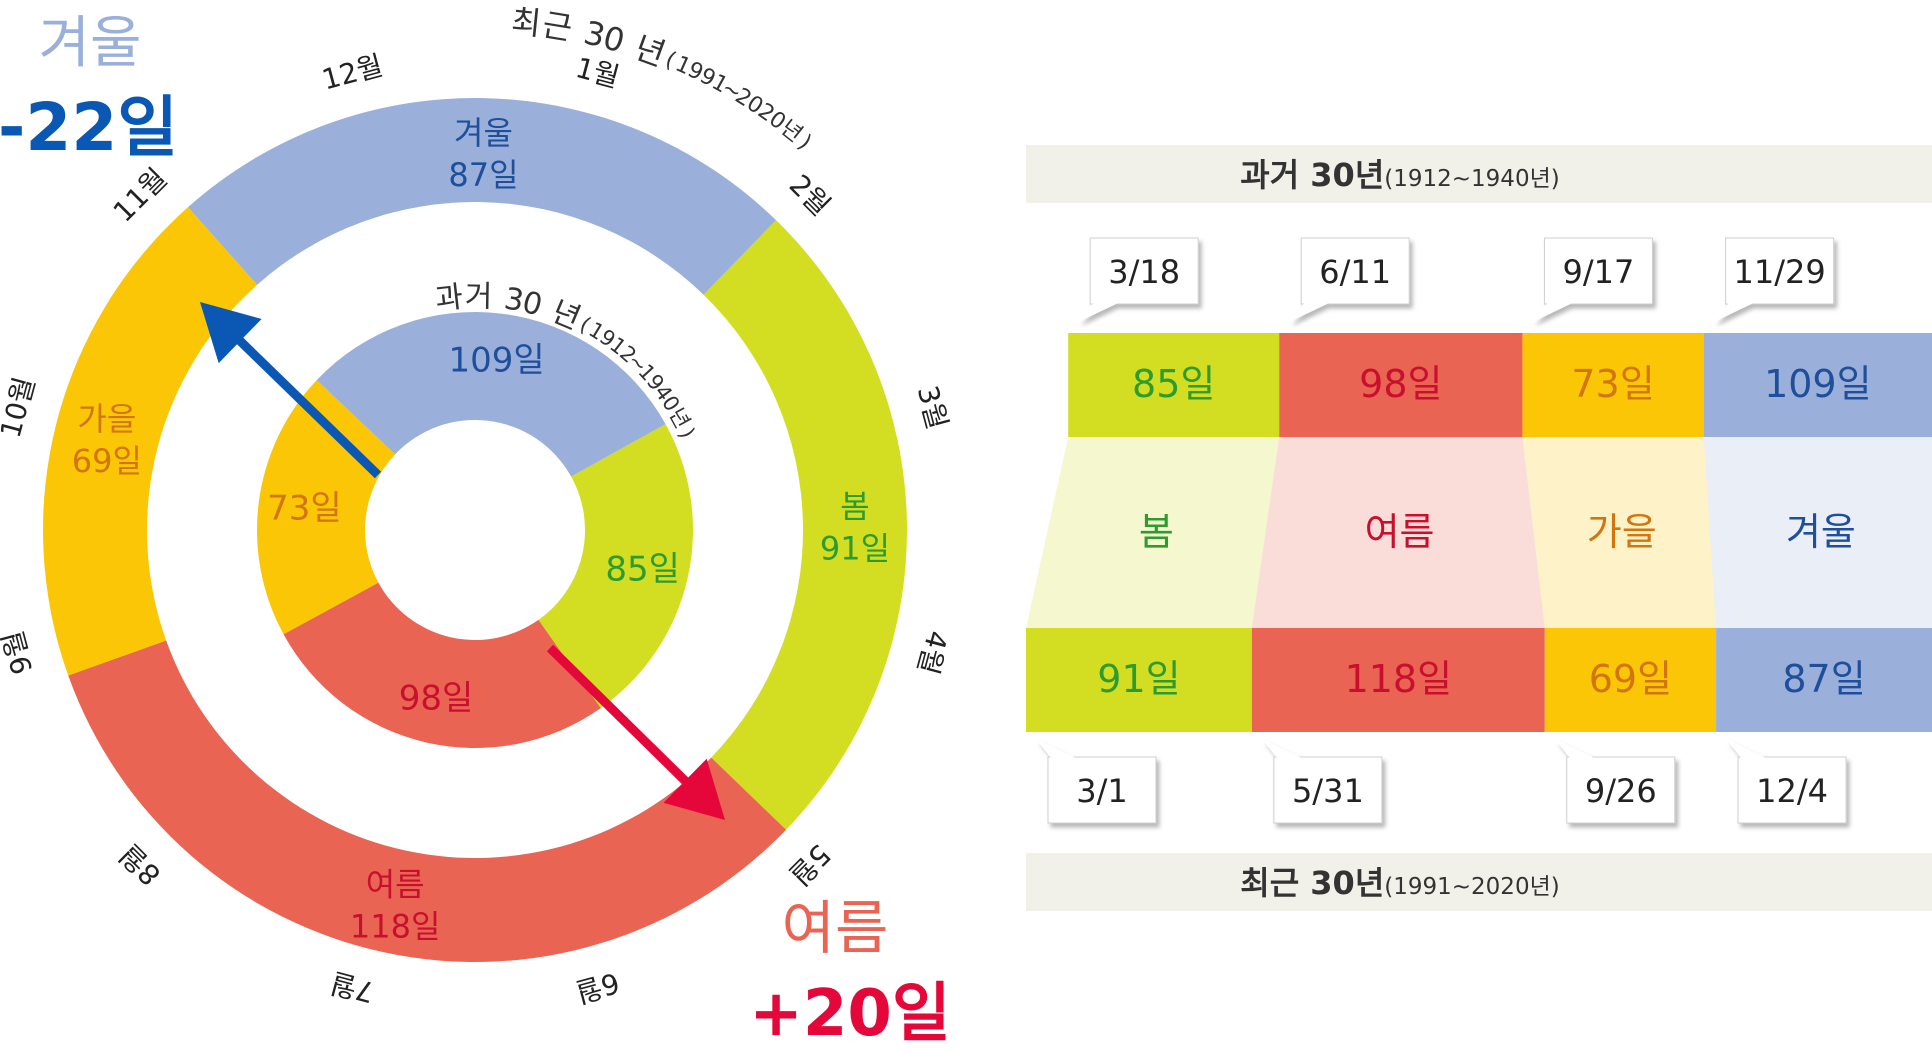 The image size is (1932, 1053). What do you see at coordinates (1792, 790) in the screenshot?
I see `recent-start-date-4-box` at bounding box center [1792, 790].